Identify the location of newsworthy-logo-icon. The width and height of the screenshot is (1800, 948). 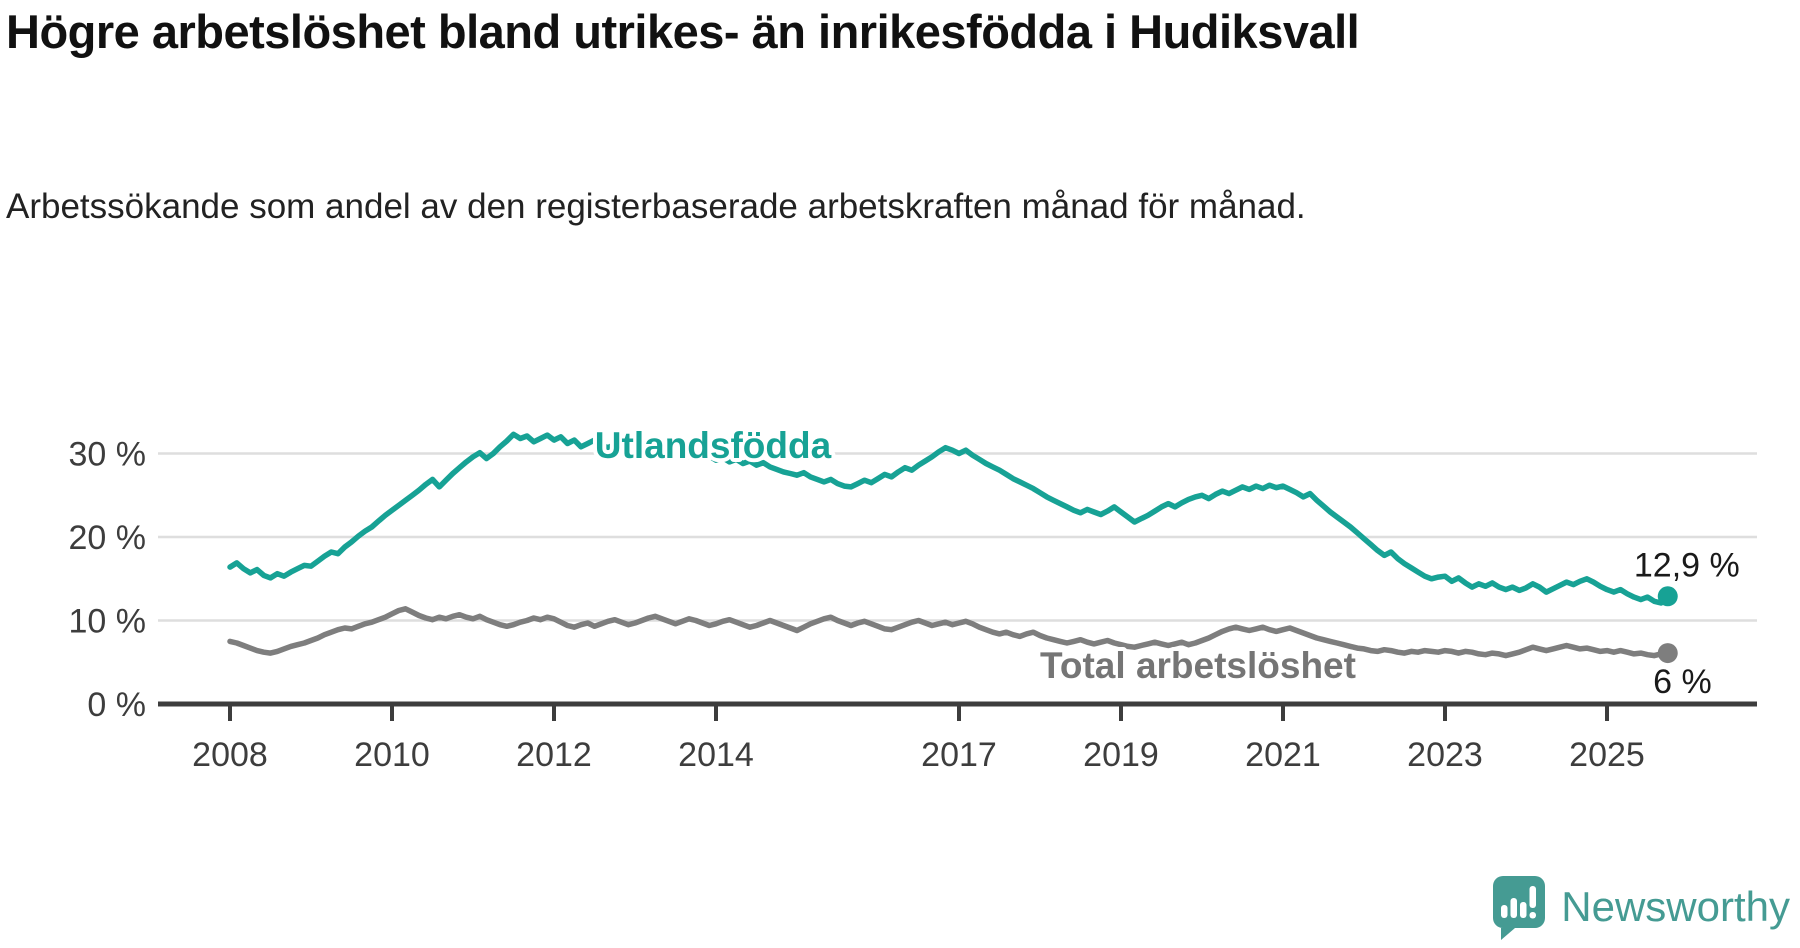
(1519, 908).